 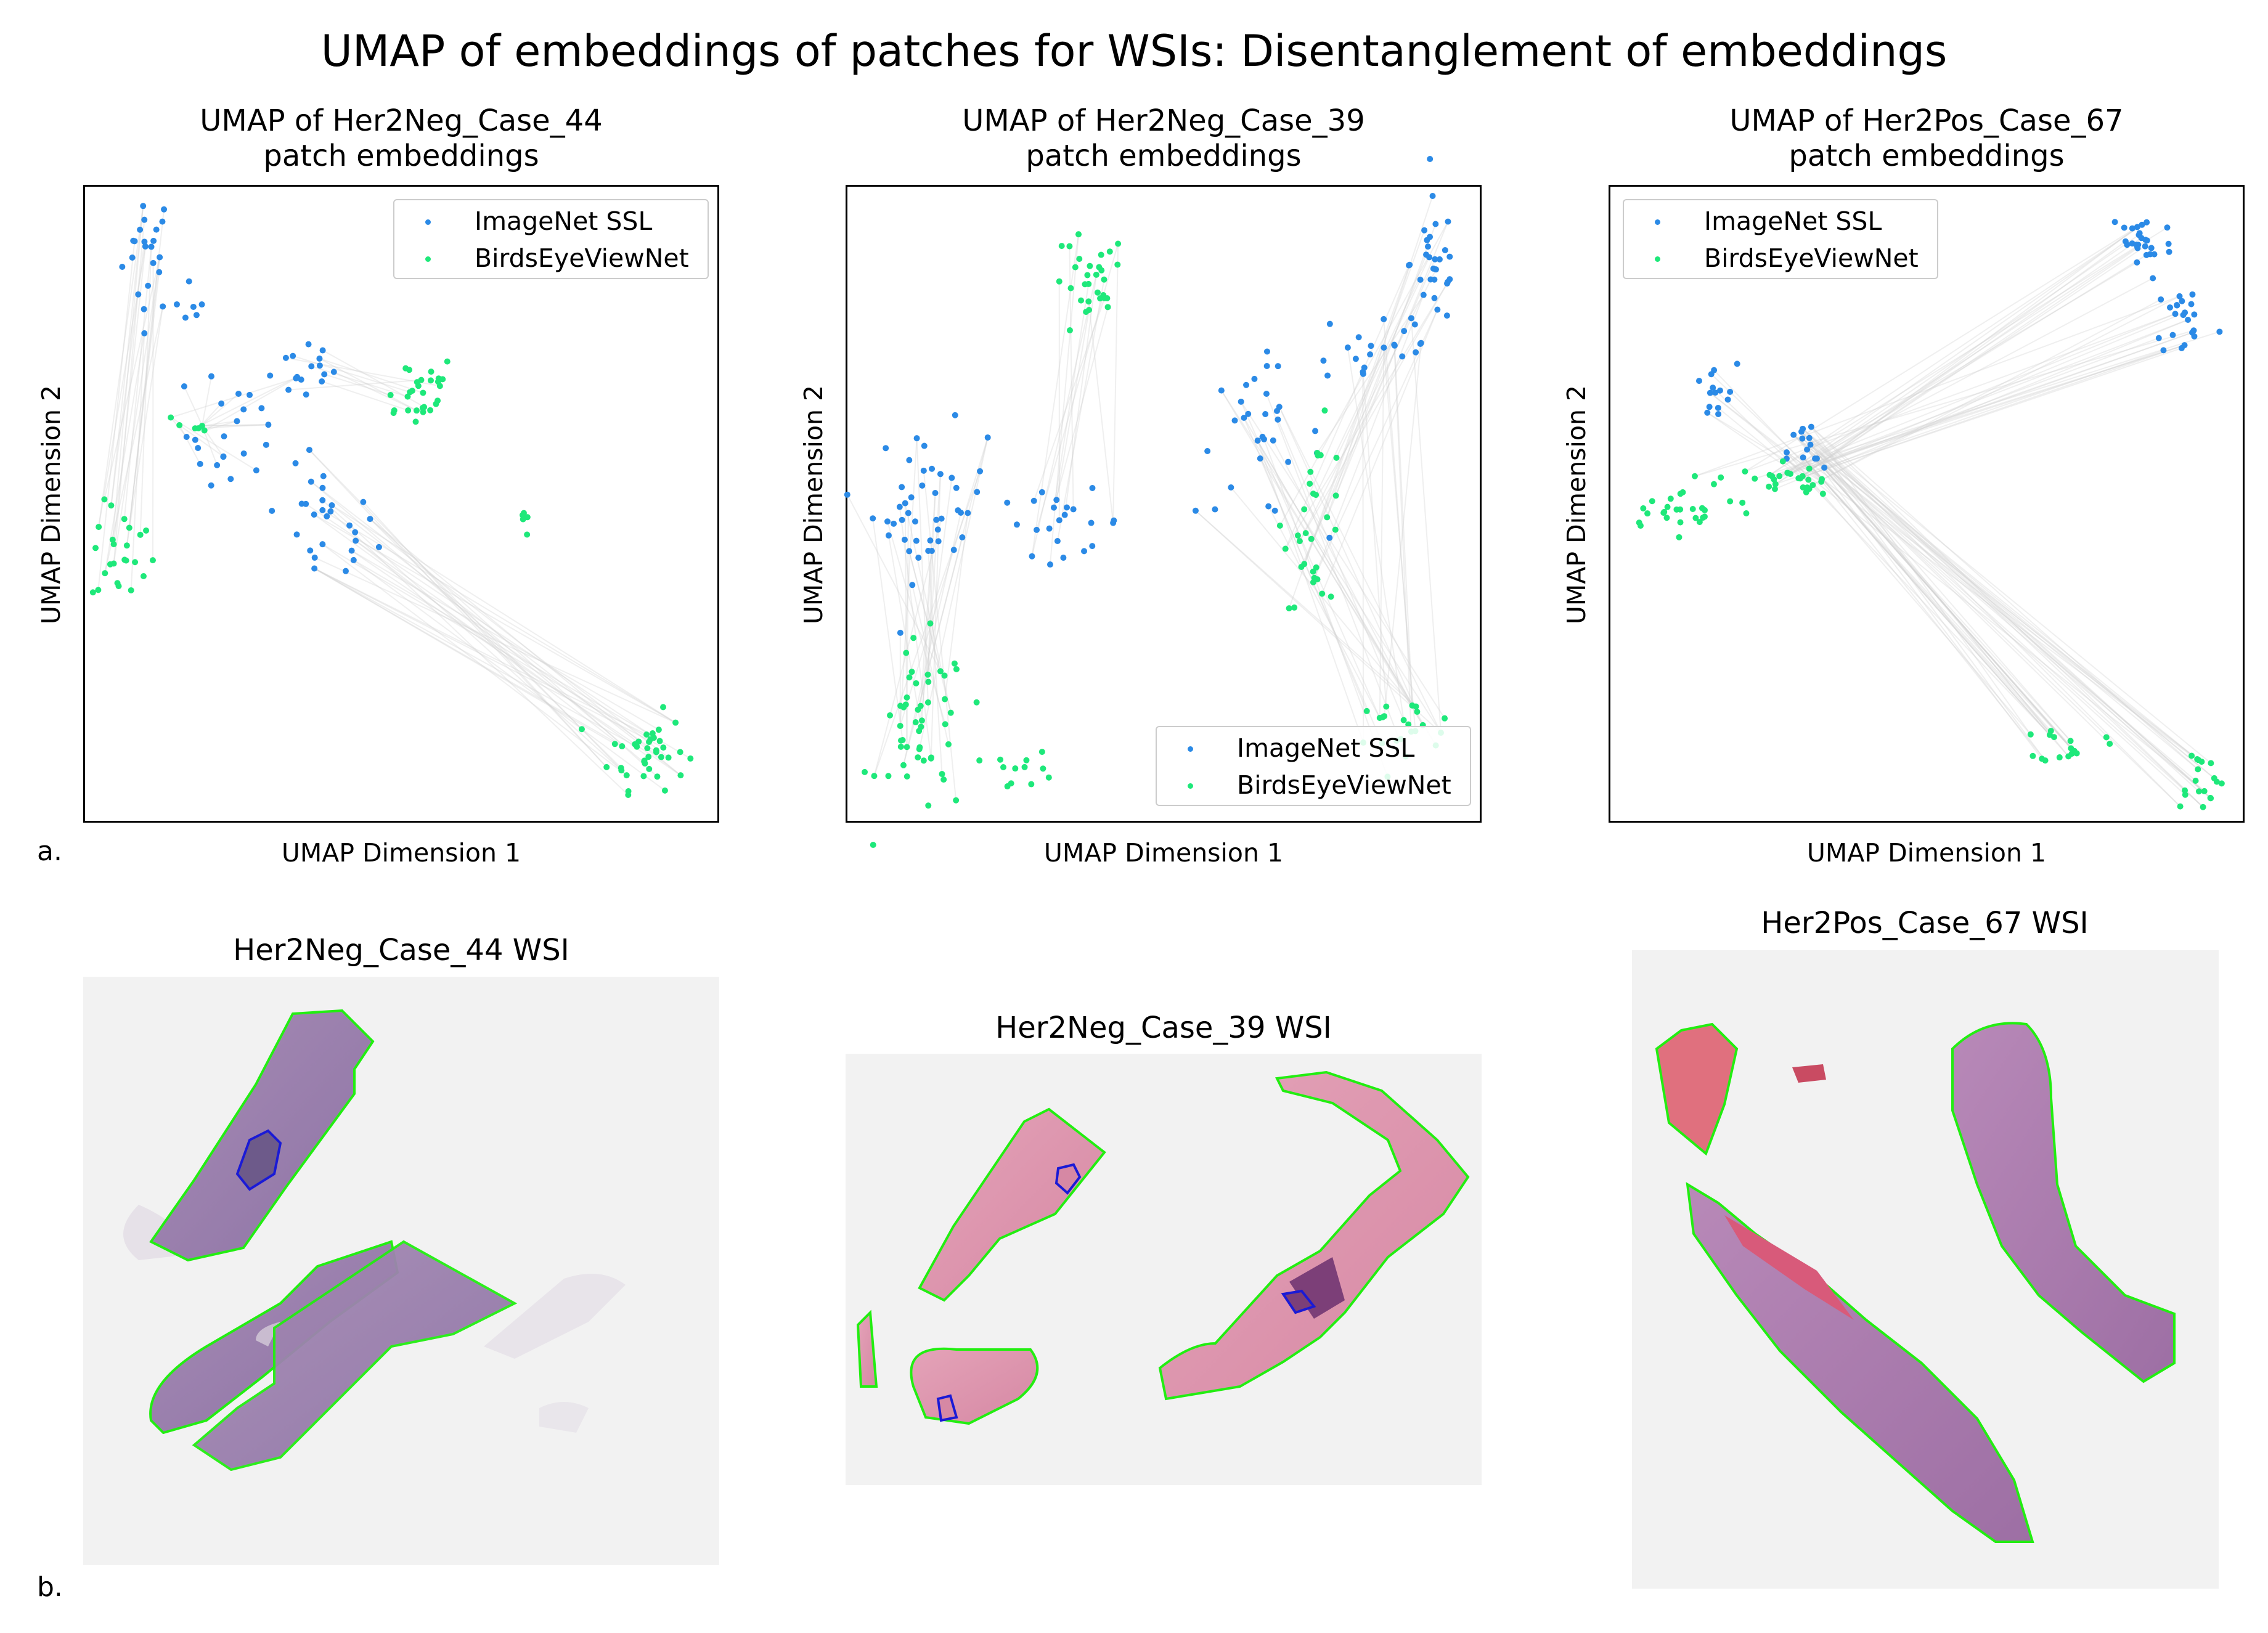 I want to click on tissue-outline, so click(x=1314, y=1235).